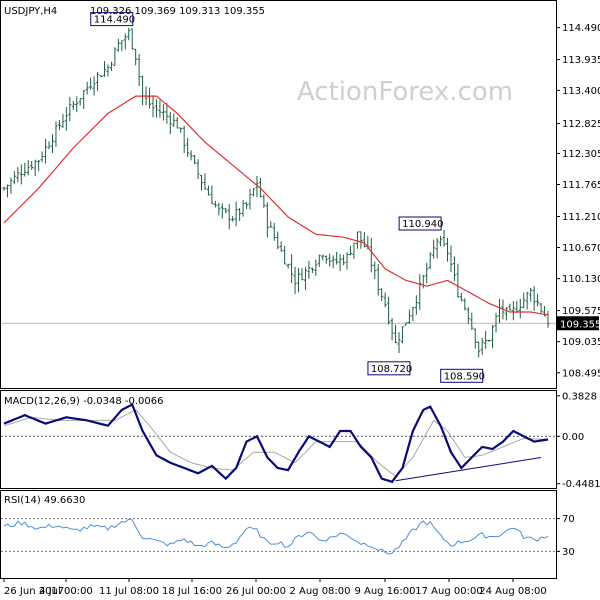  What do you see at coordinates (30, 11) in the screenshot?
I see `symbol-label: USDJPY,H4` at bounding box center [30, 11].